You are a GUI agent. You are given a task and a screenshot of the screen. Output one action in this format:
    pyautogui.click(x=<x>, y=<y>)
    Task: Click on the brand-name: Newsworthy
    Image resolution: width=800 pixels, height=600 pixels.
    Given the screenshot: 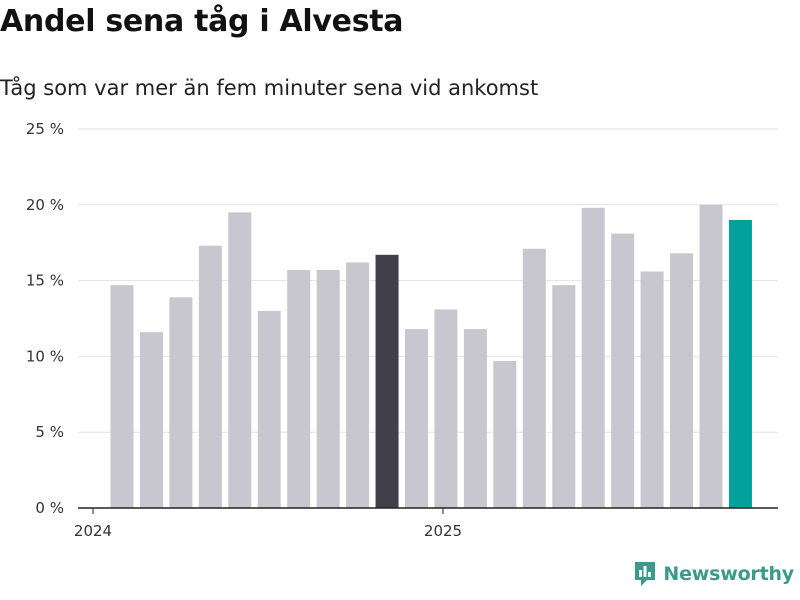 What is the action you would take?
    pyautogui.click(x=728, y=574)
    